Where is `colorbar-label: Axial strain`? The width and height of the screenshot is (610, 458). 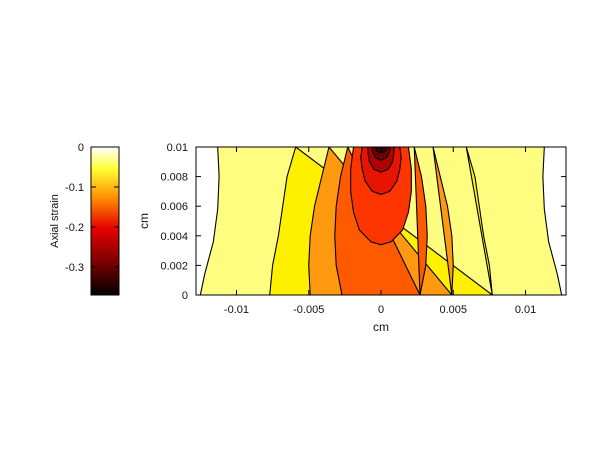
colorbar-label: Axial strain is located at coordinates (55, 221).